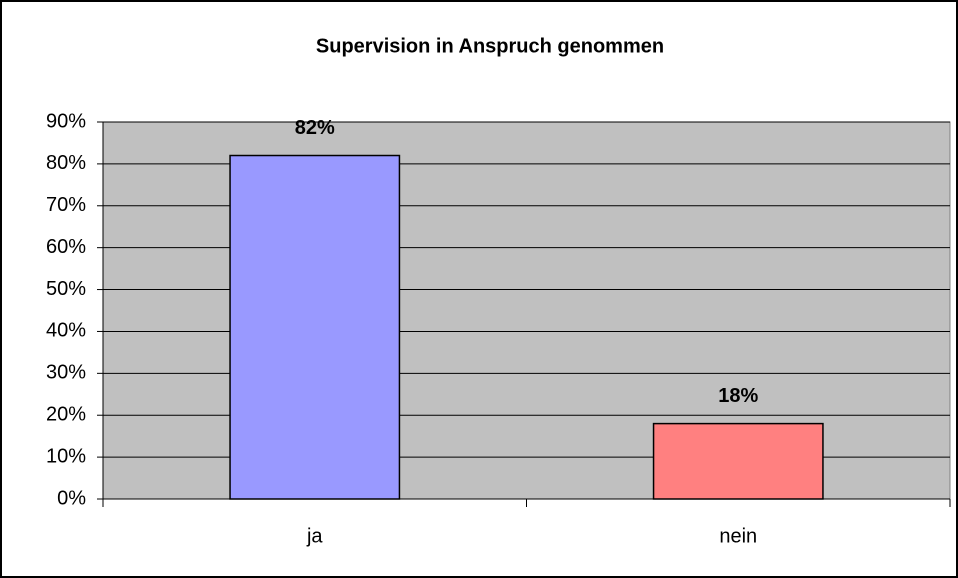 Image resolution: width=958 pixels, height=578 pixels. Describe the element at coordinates (738, 396) in the screenshot. I see `value-label: 18%` at that location.